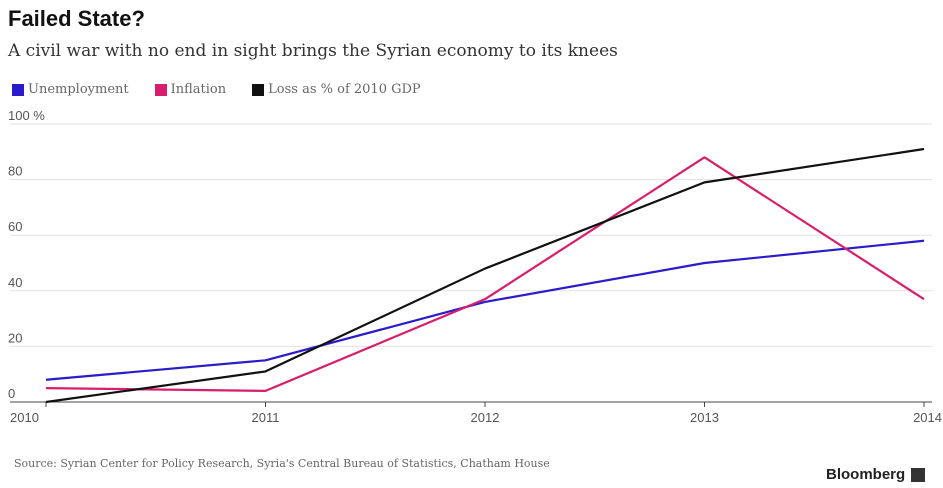 The height and width of the screenshot is (488, 943). I want to click on x-tick-label: 2014, so click(927, 417).